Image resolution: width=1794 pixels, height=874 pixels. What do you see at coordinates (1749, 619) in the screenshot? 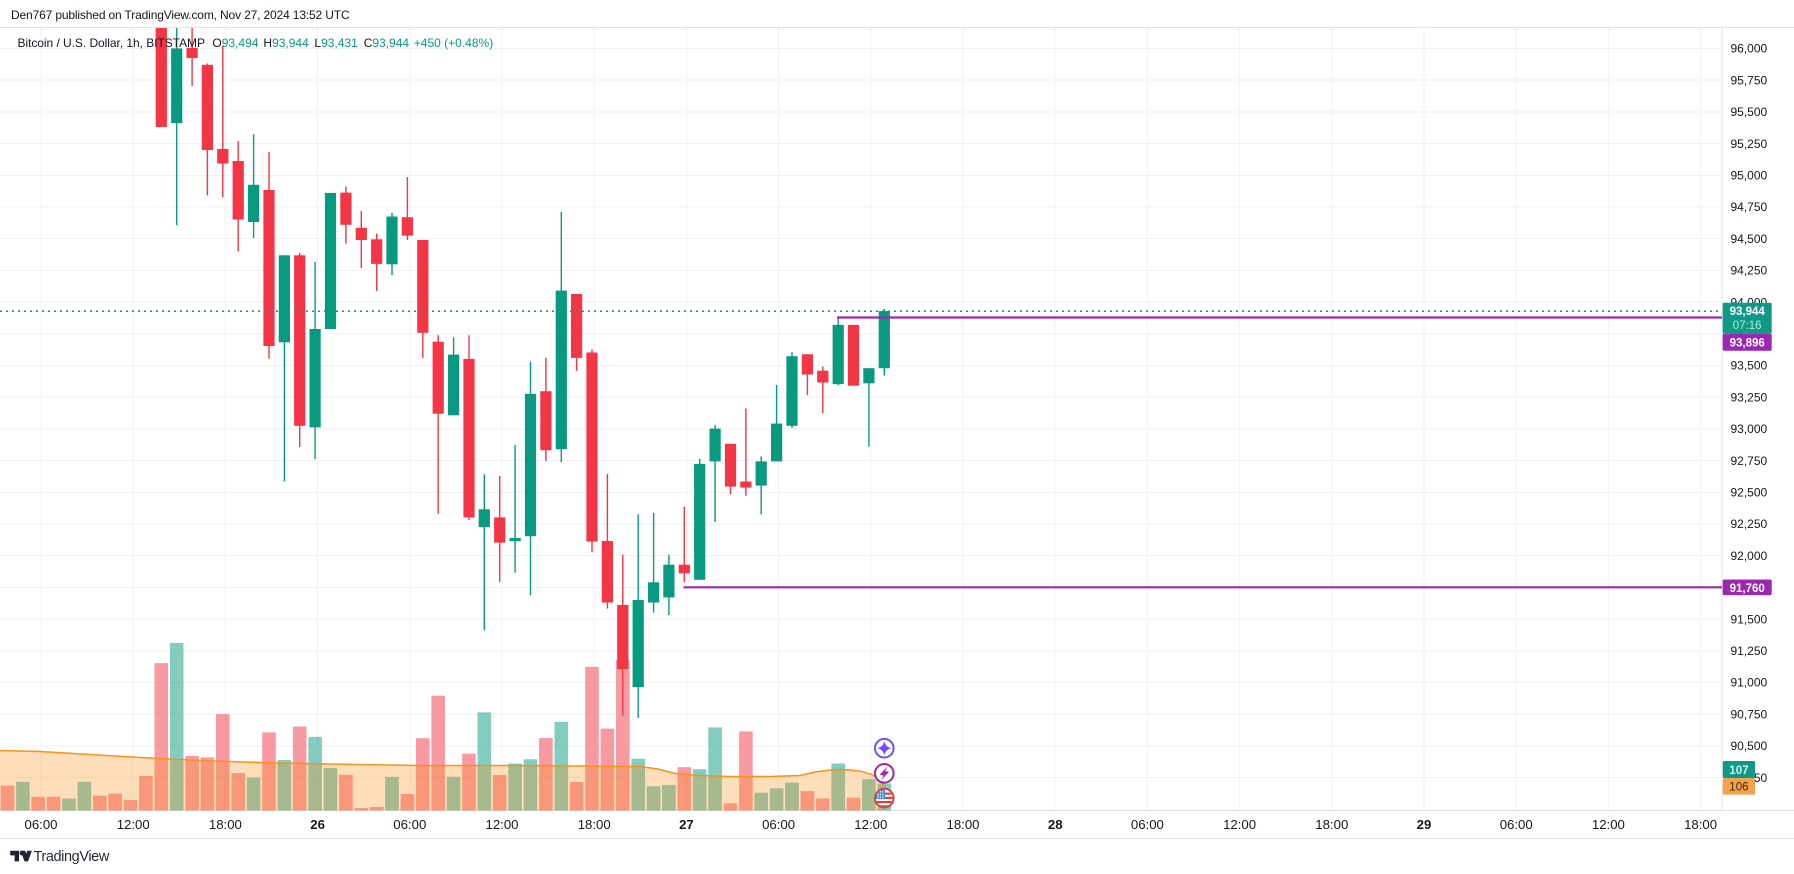
I see `svg-text: 91,500` at bounding box center [1749, 619].